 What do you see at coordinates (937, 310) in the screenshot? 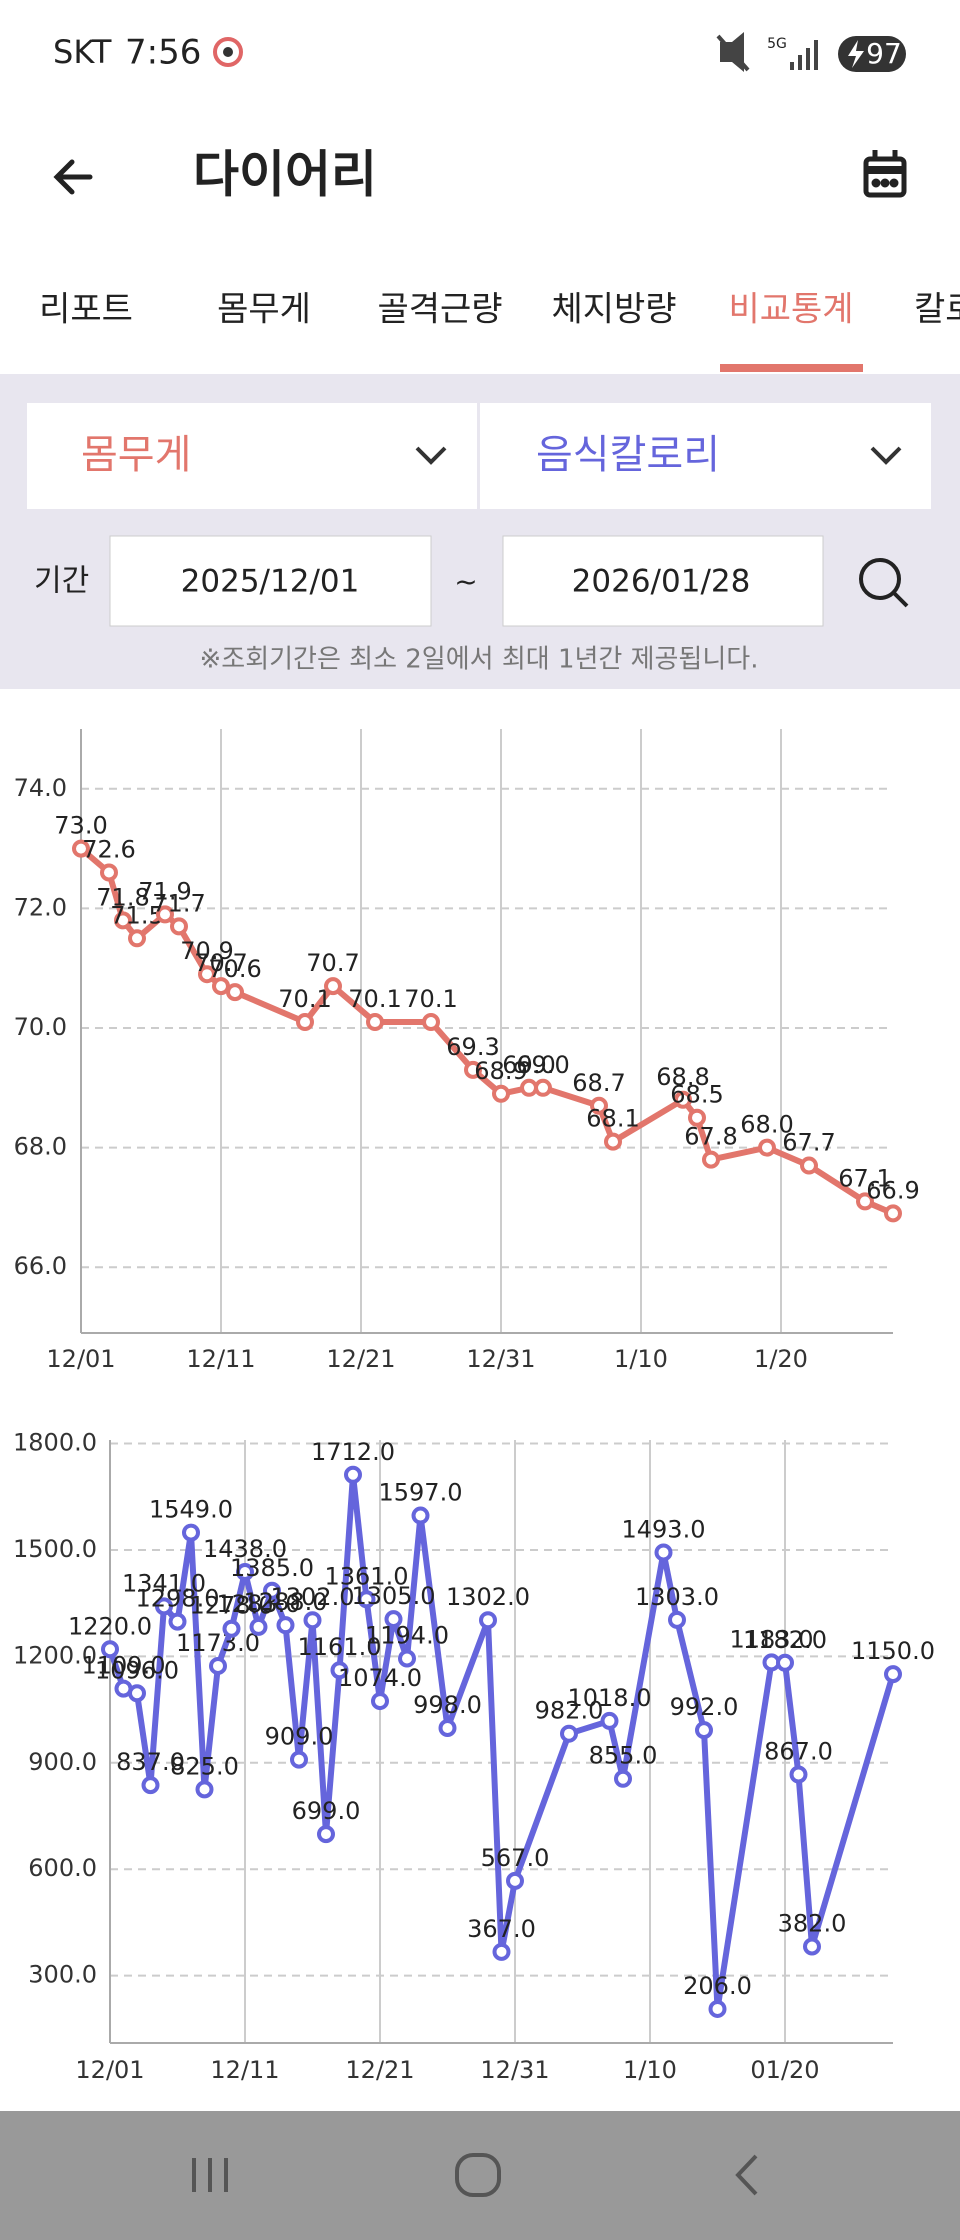
I see `tab: 칼로리` at bounding box center [937, 310].